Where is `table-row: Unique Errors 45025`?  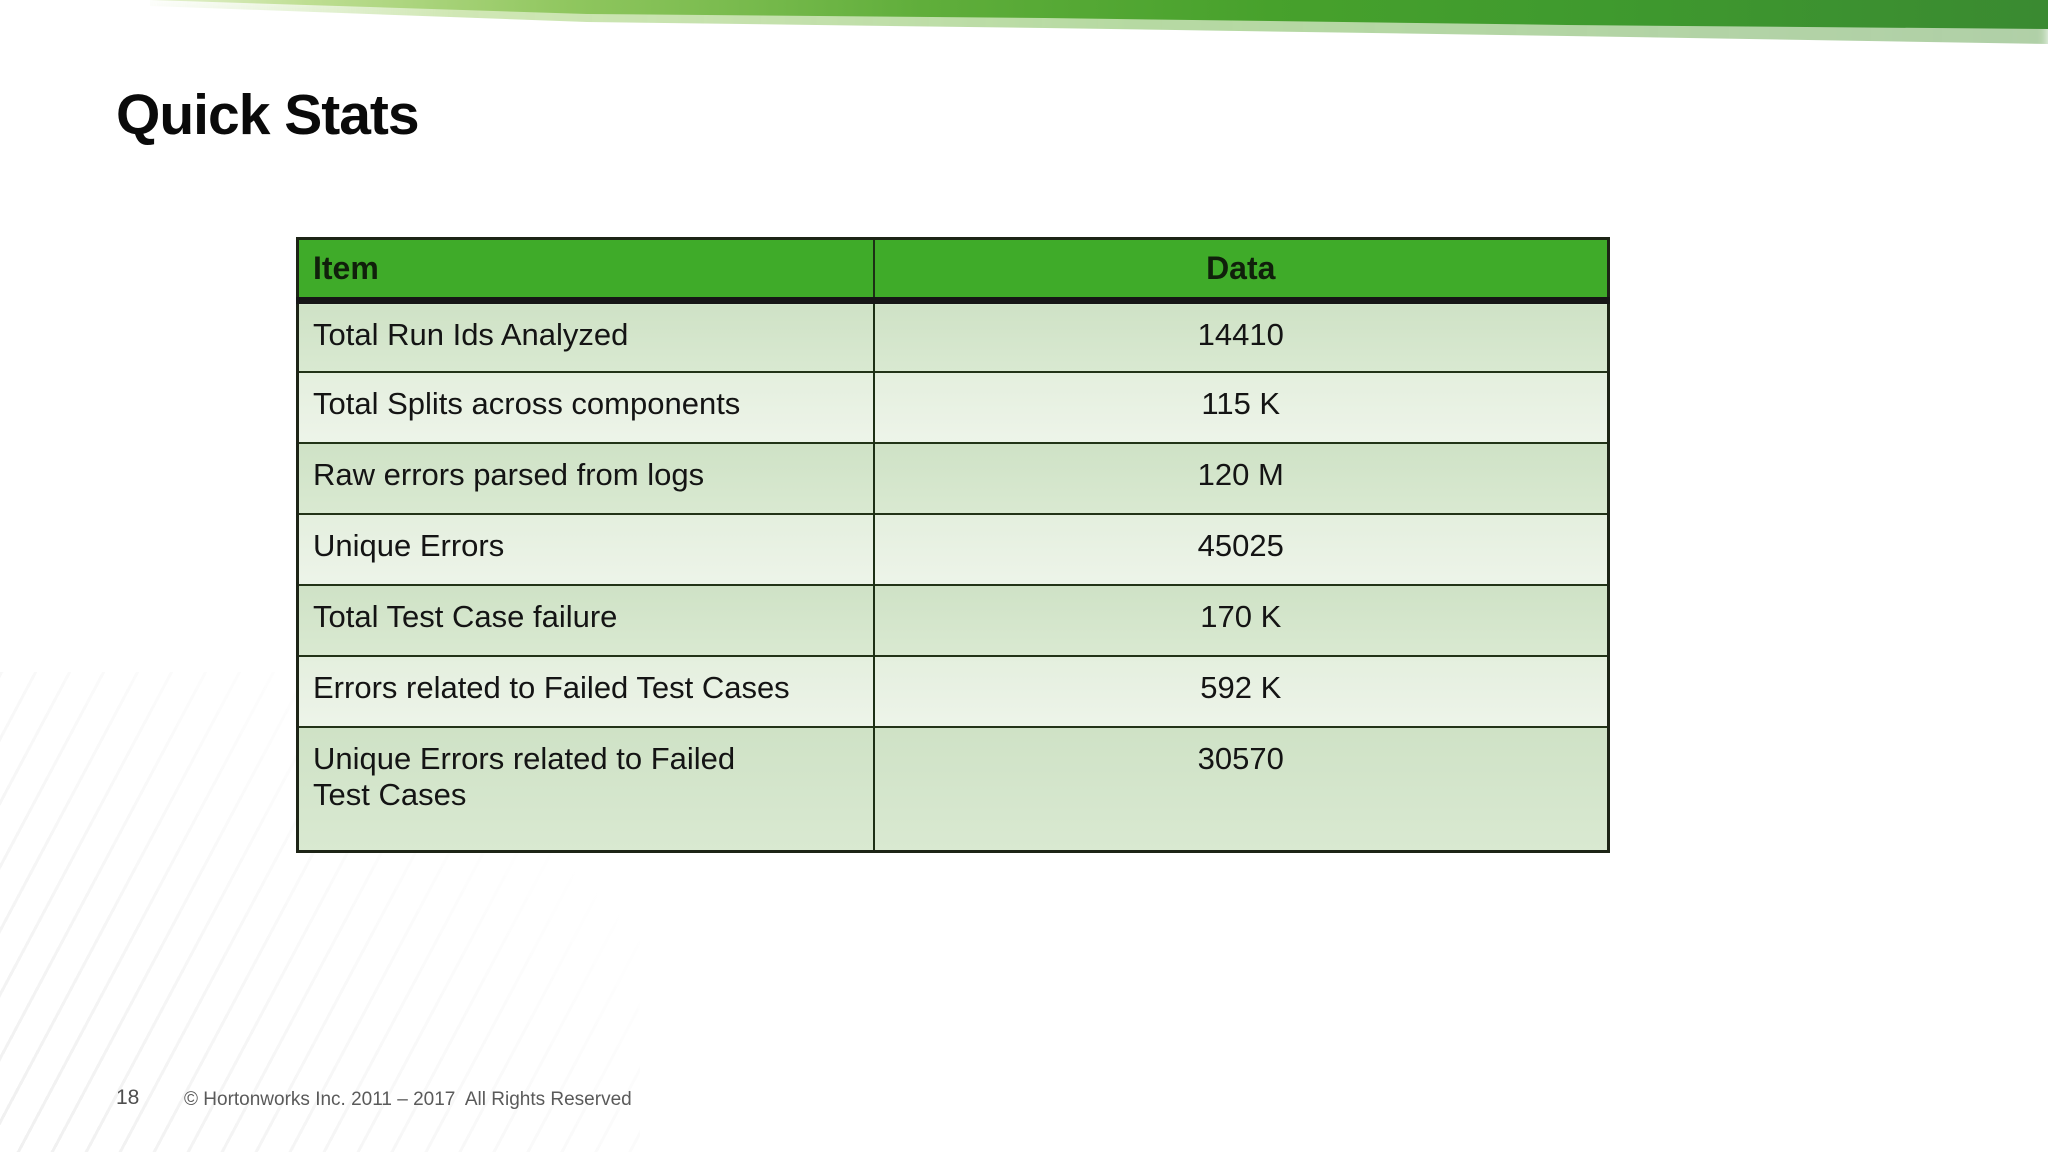 table-row: Unique Errors 45025 is located at coordinates (953, 548).